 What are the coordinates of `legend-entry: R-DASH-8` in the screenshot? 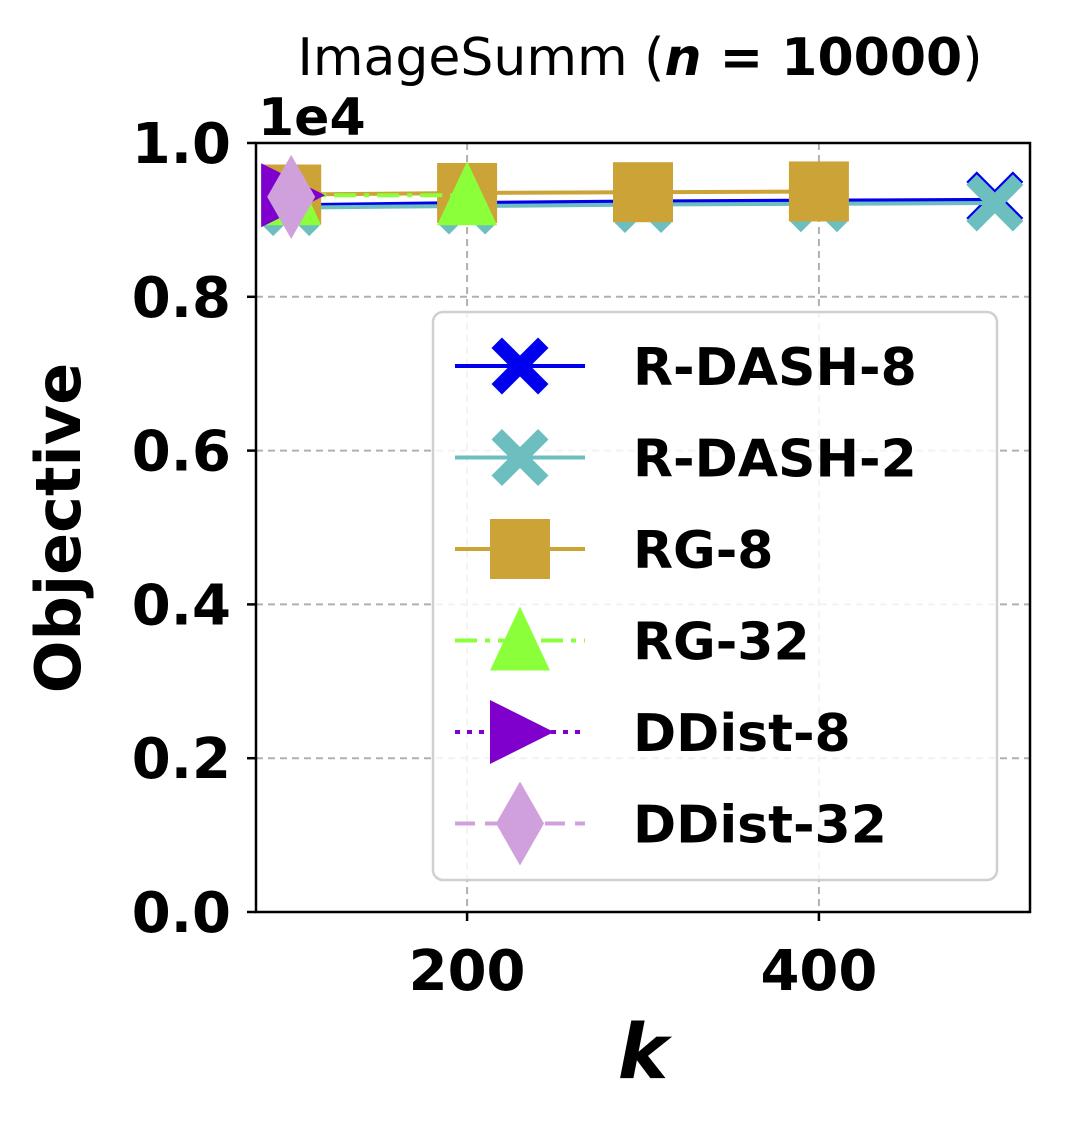 It's located at (686, 367).